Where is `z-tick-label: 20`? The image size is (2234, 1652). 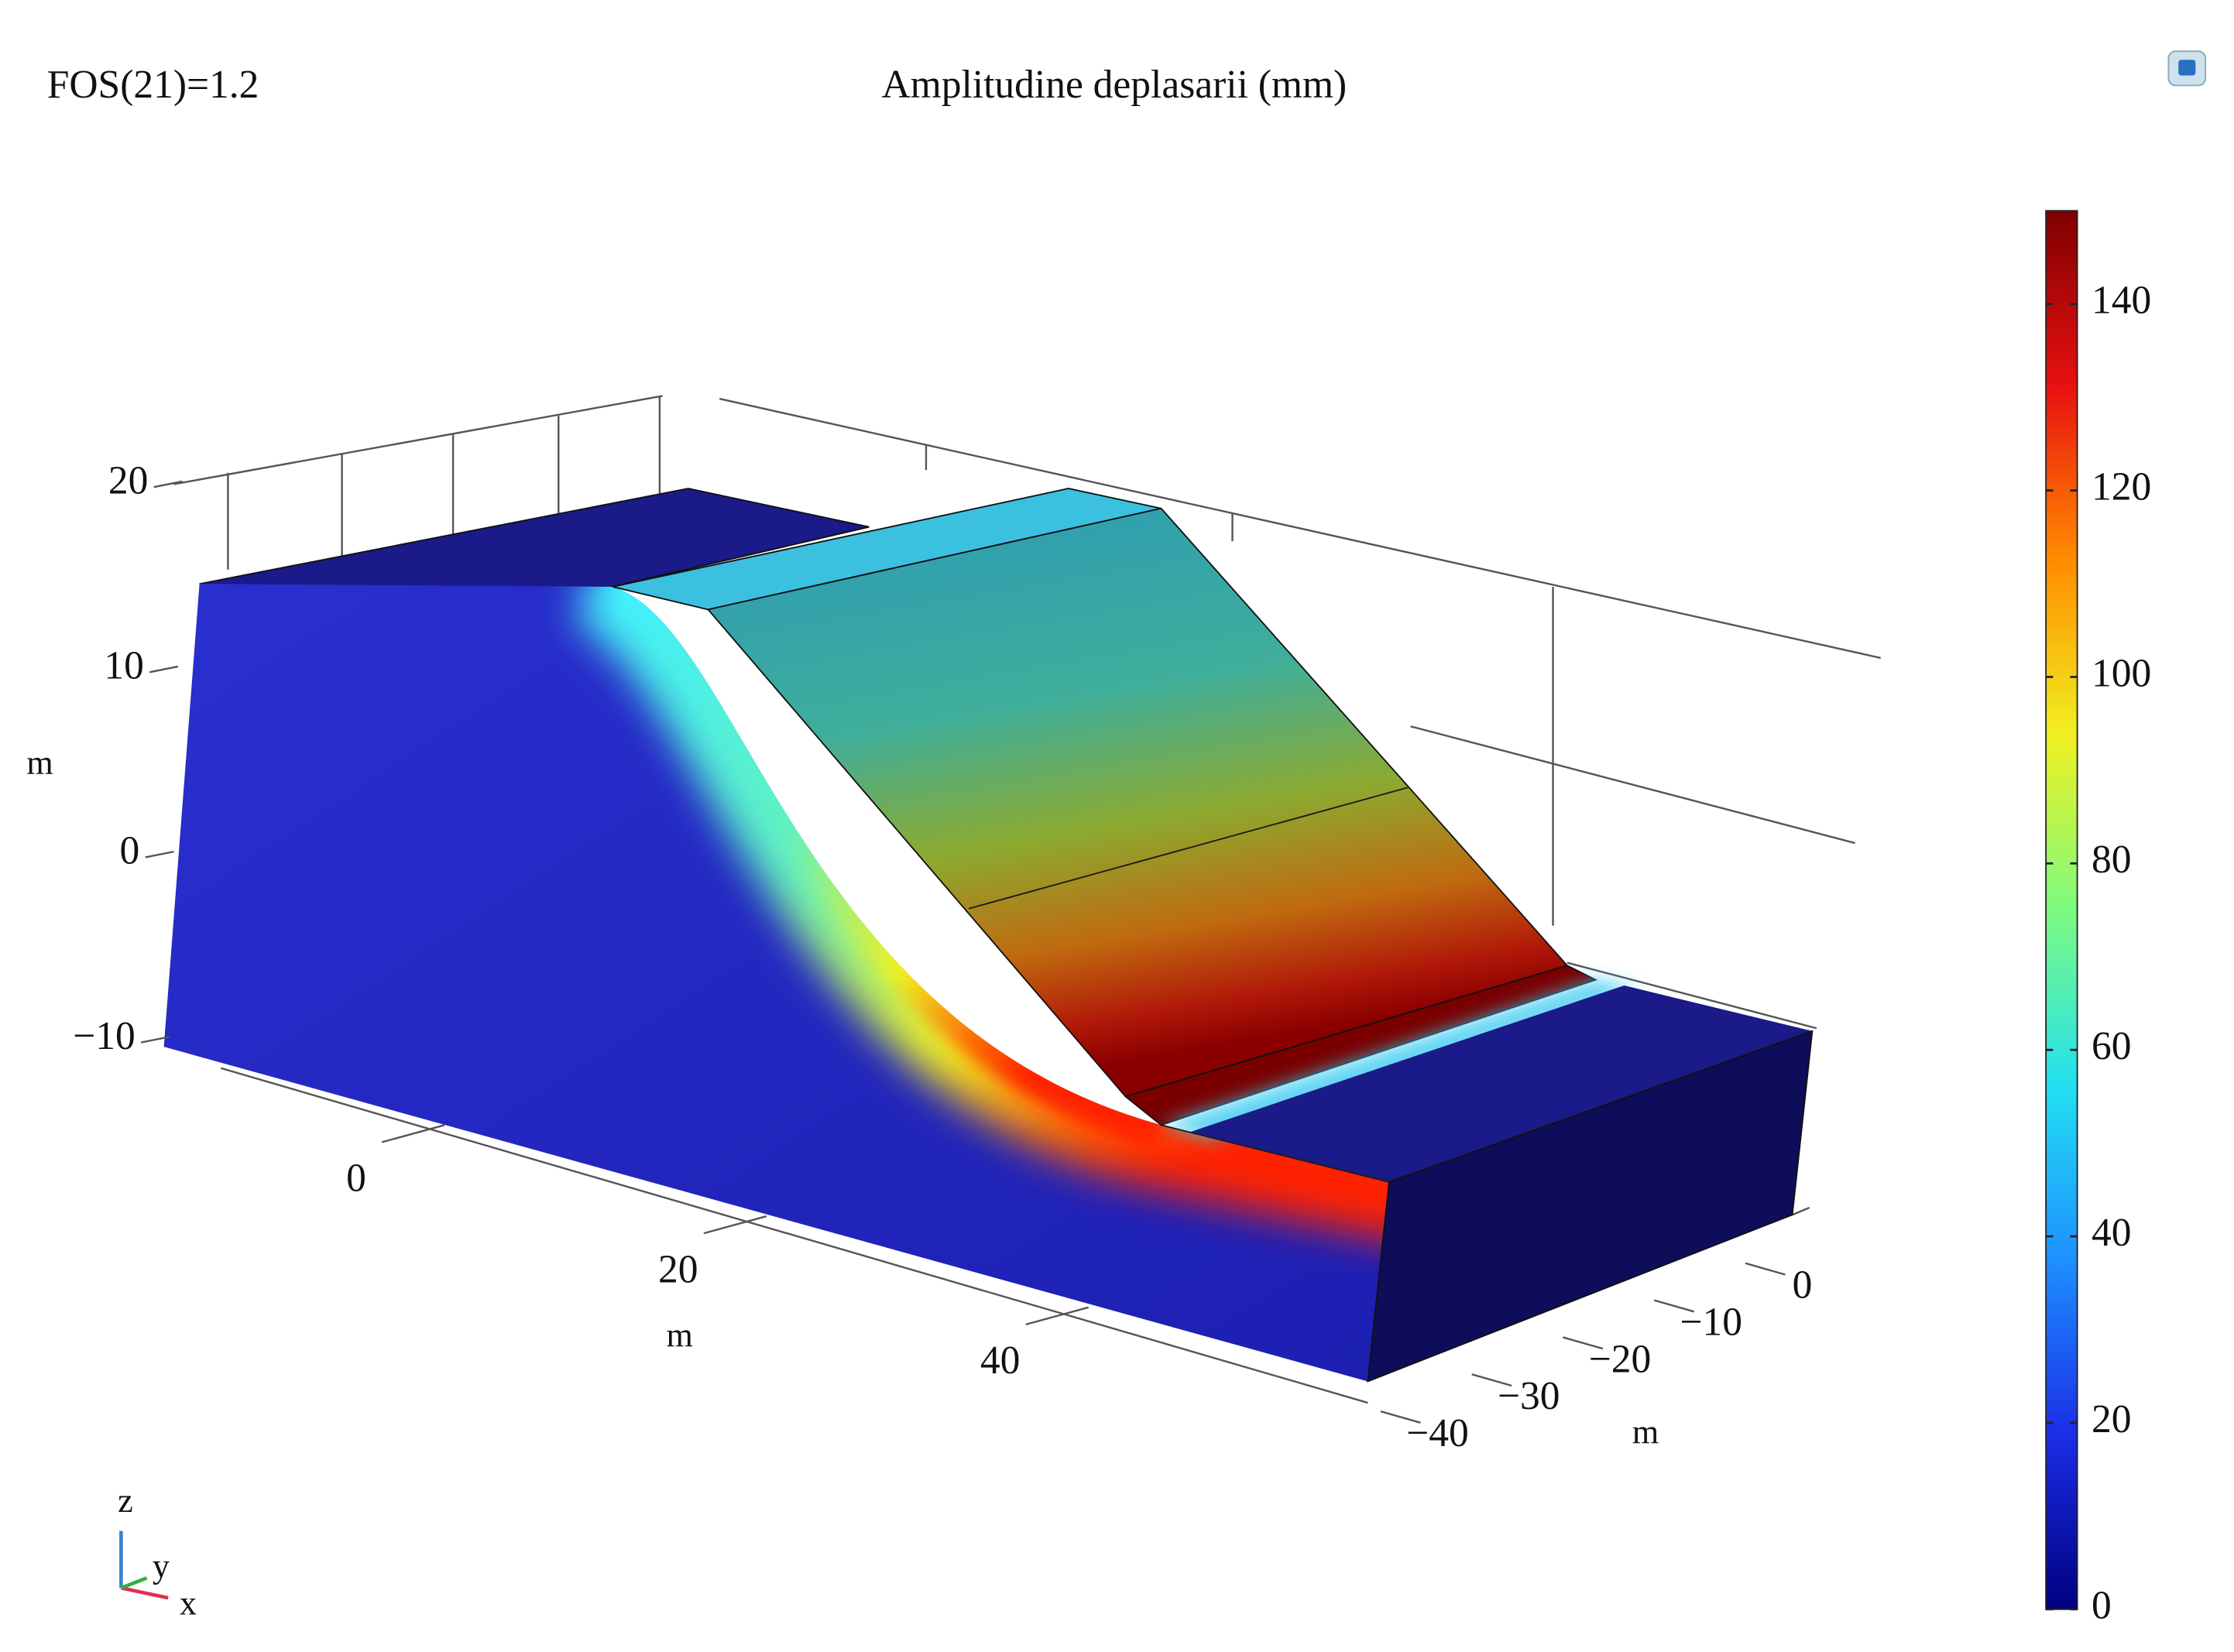 z-tick-label: 20 is located at coordinates (128, 480).